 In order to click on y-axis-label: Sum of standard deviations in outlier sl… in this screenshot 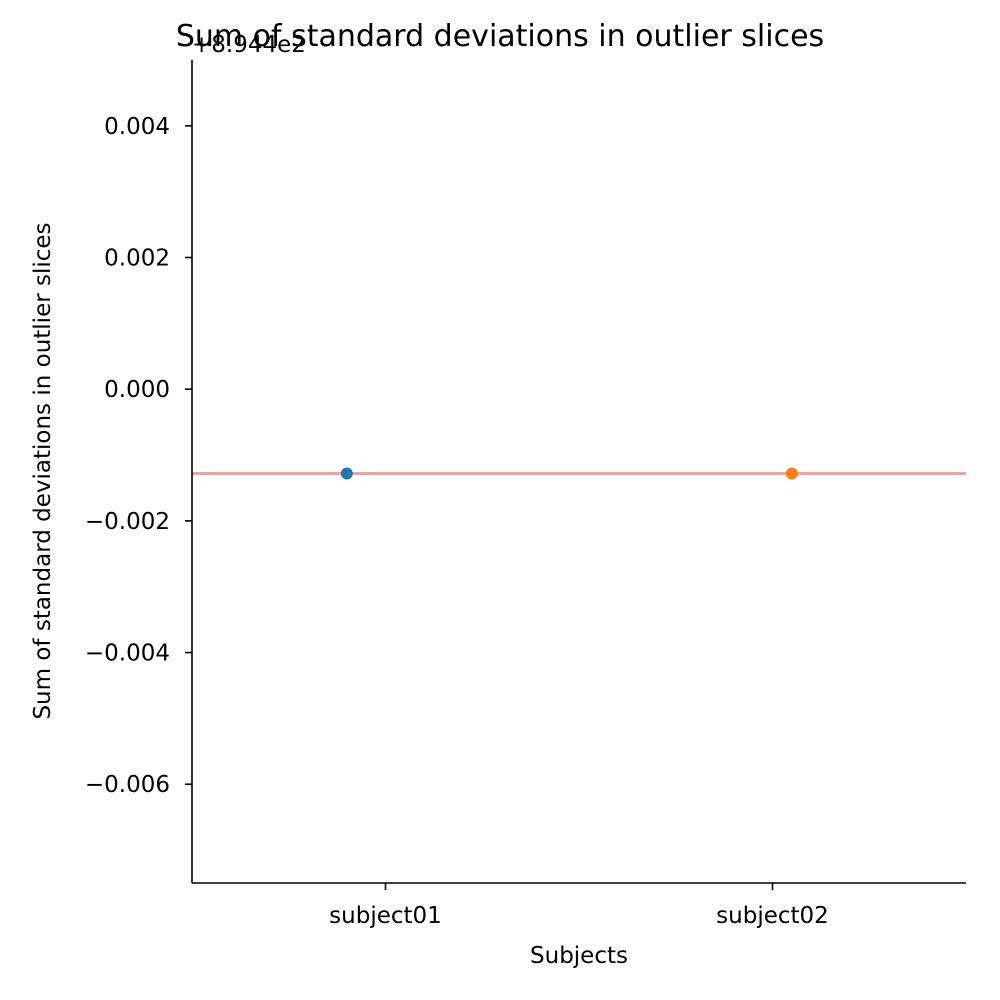, I will do `click(43, 470)`.